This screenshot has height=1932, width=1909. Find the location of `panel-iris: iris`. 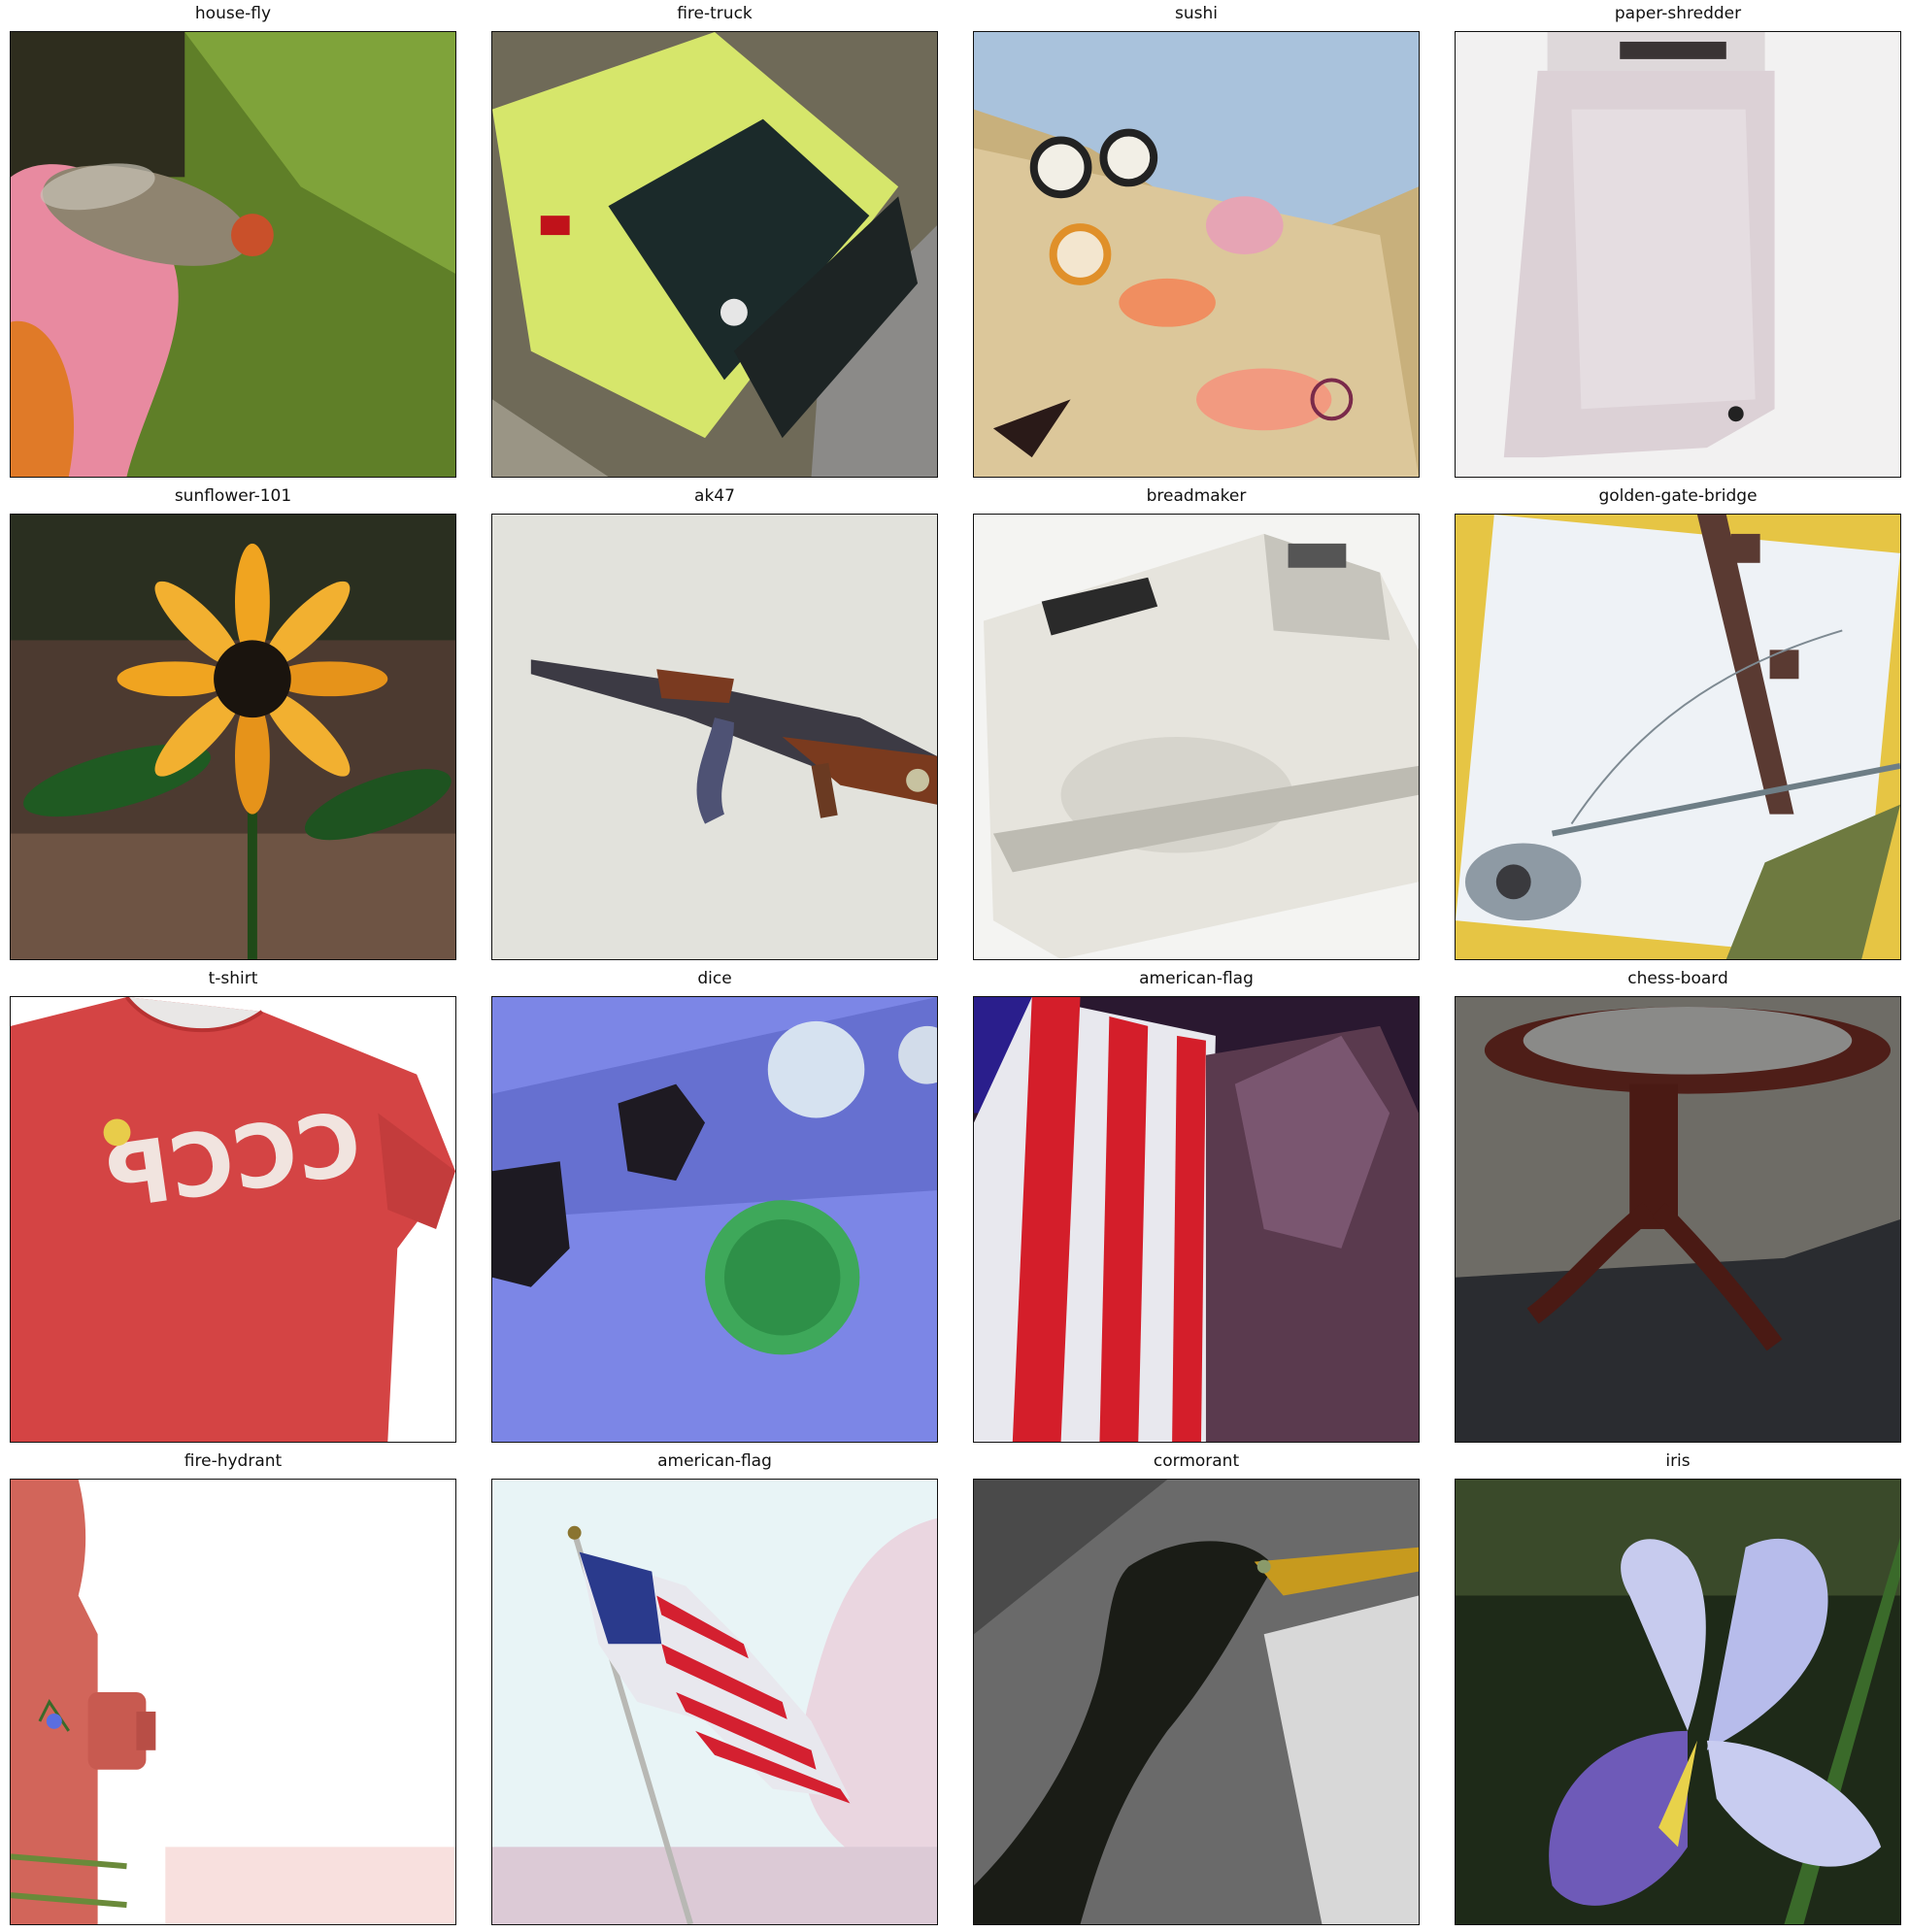

panel-iris: iris is located at coordinates (1678, 1686).